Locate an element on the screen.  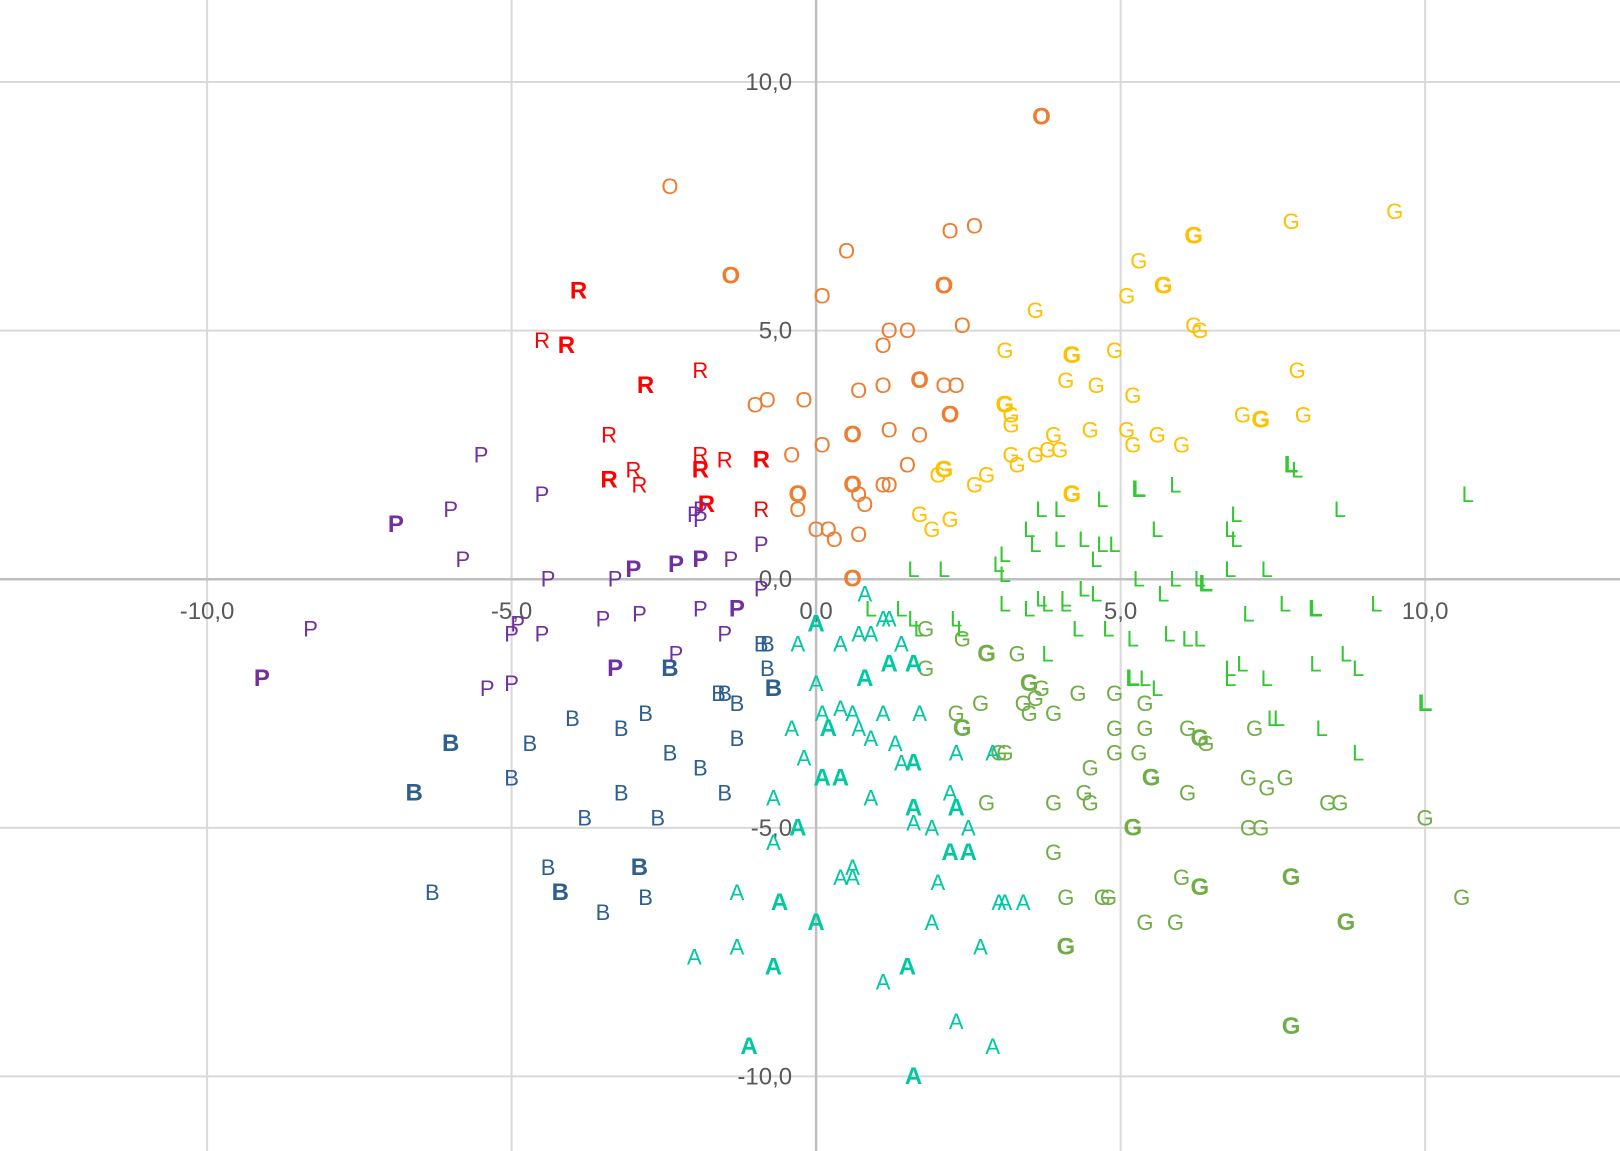
point-l-2-24: L is located at coordinates (1005, 574).